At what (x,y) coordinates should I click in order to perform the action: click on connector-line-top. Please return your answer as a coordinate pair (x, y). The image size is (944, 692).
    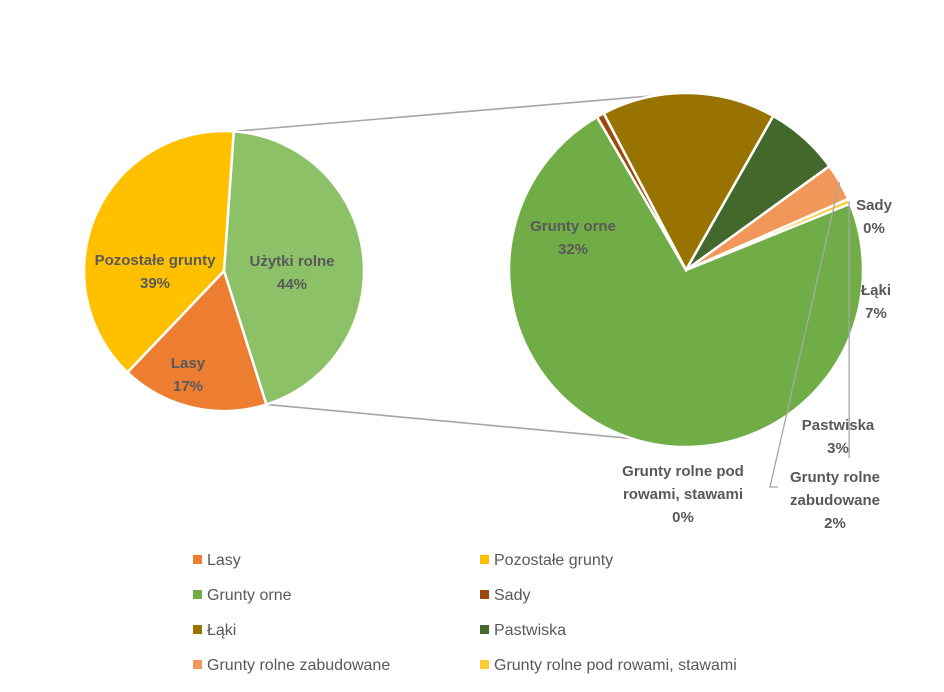
    Looking at the image, I should click on (442, 114).